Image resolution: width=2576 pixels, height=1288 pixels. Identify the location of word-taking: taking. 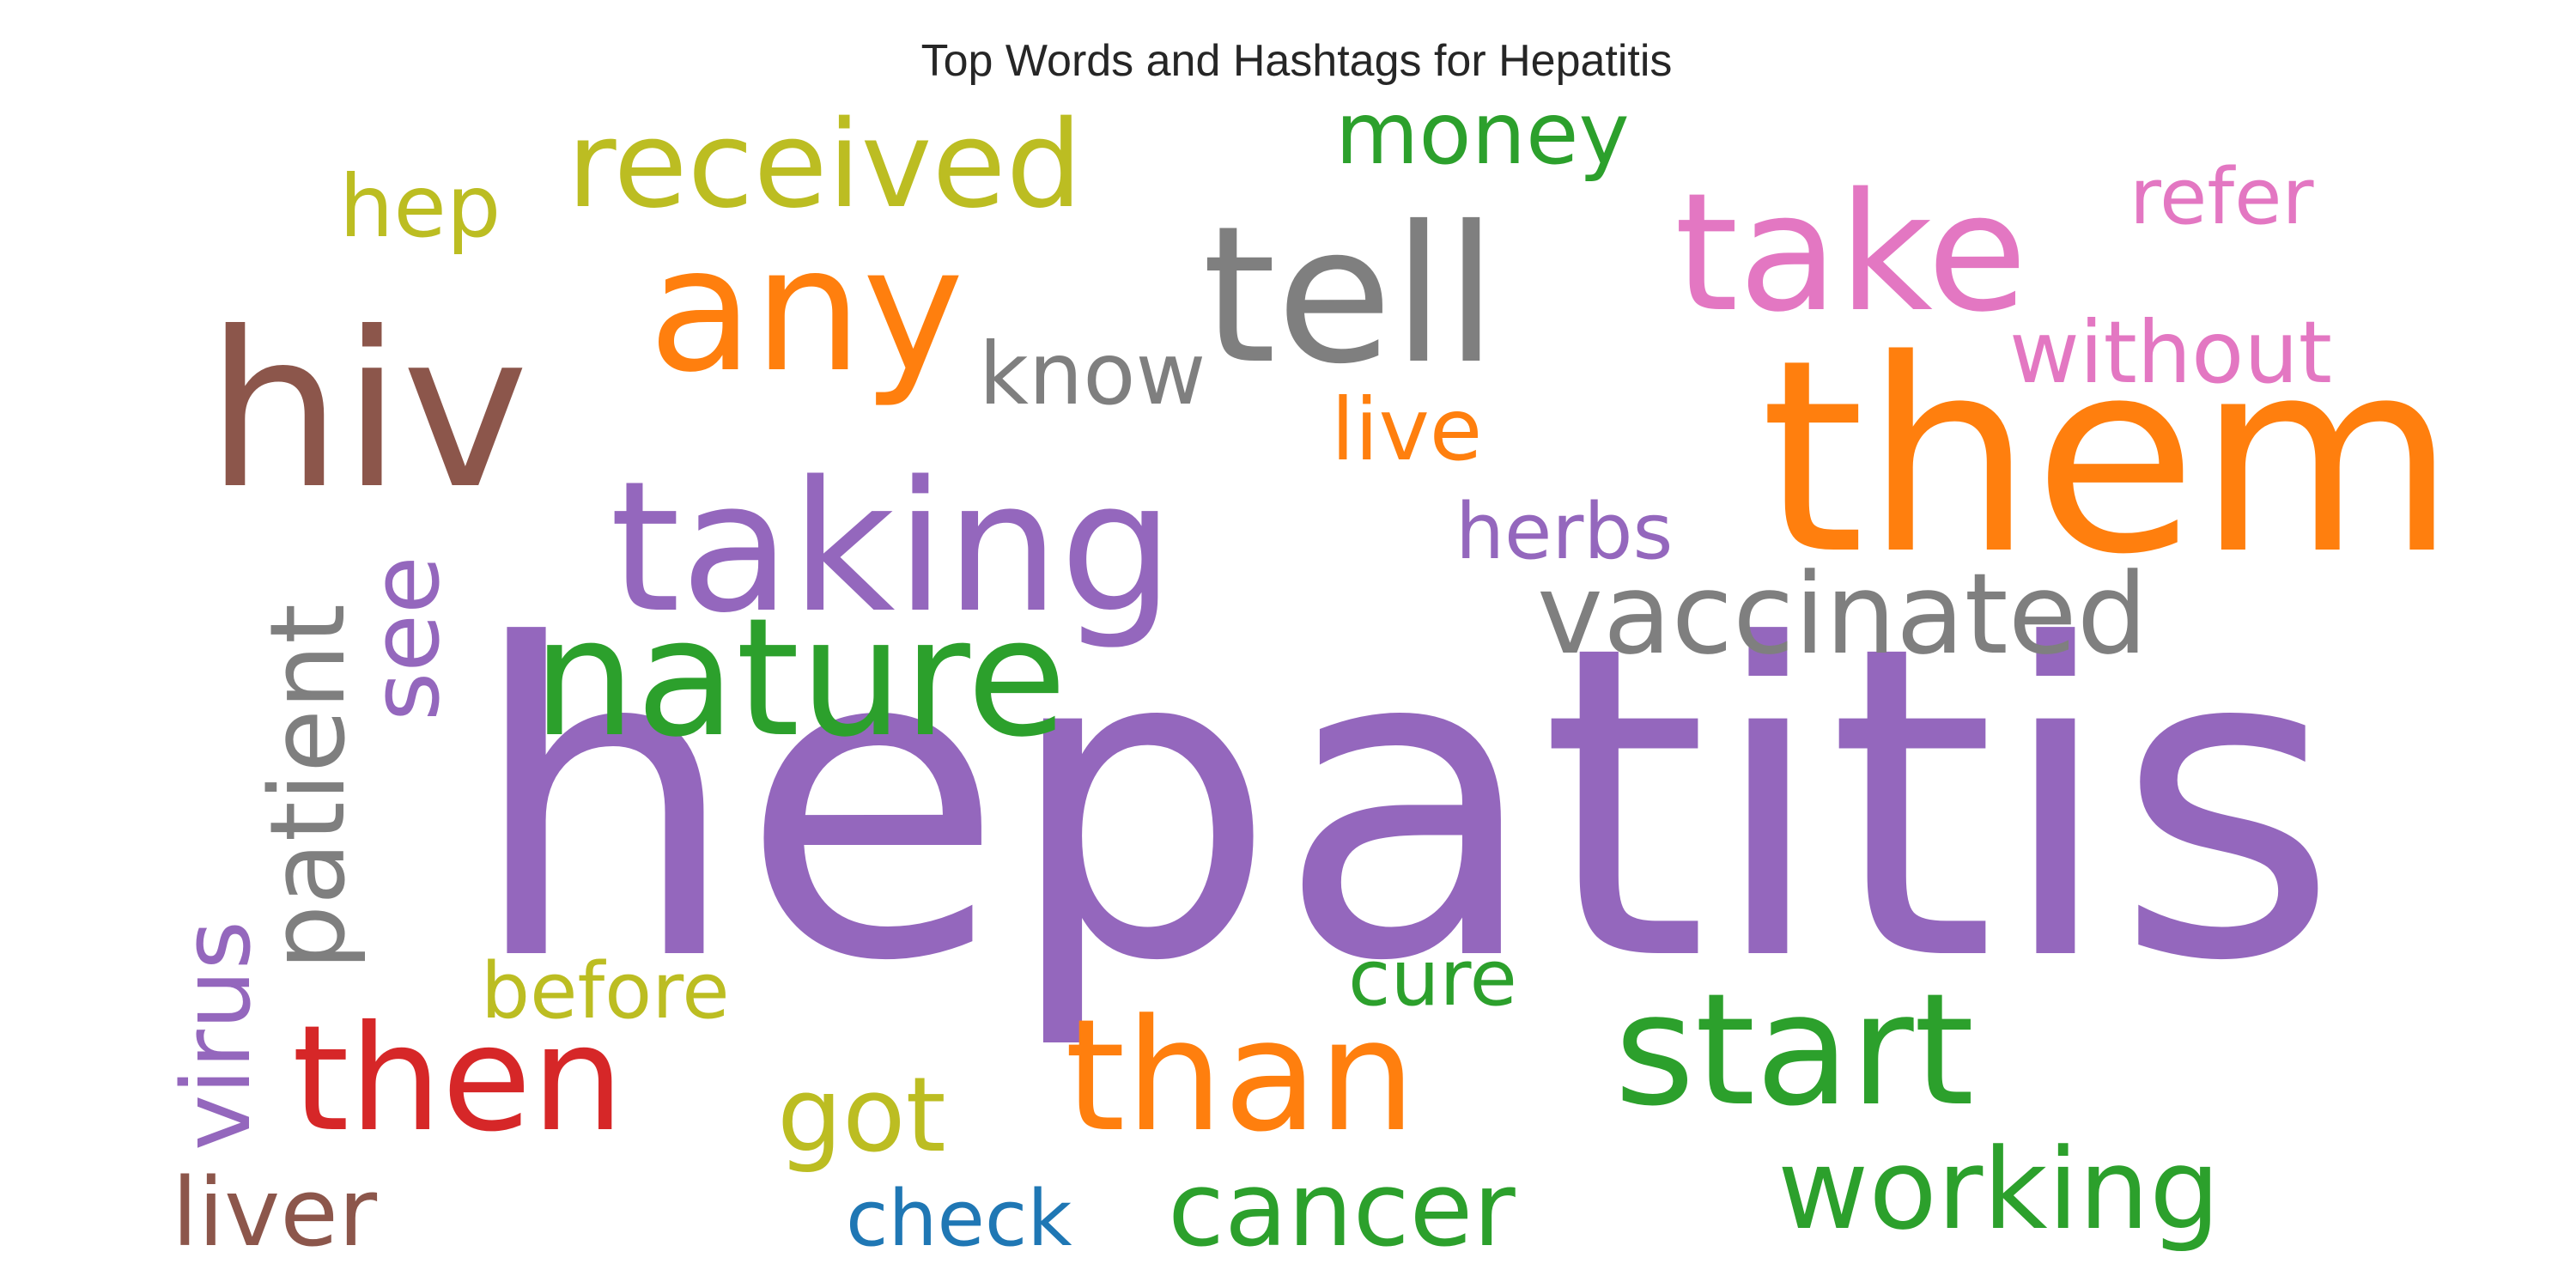
(892, 547).